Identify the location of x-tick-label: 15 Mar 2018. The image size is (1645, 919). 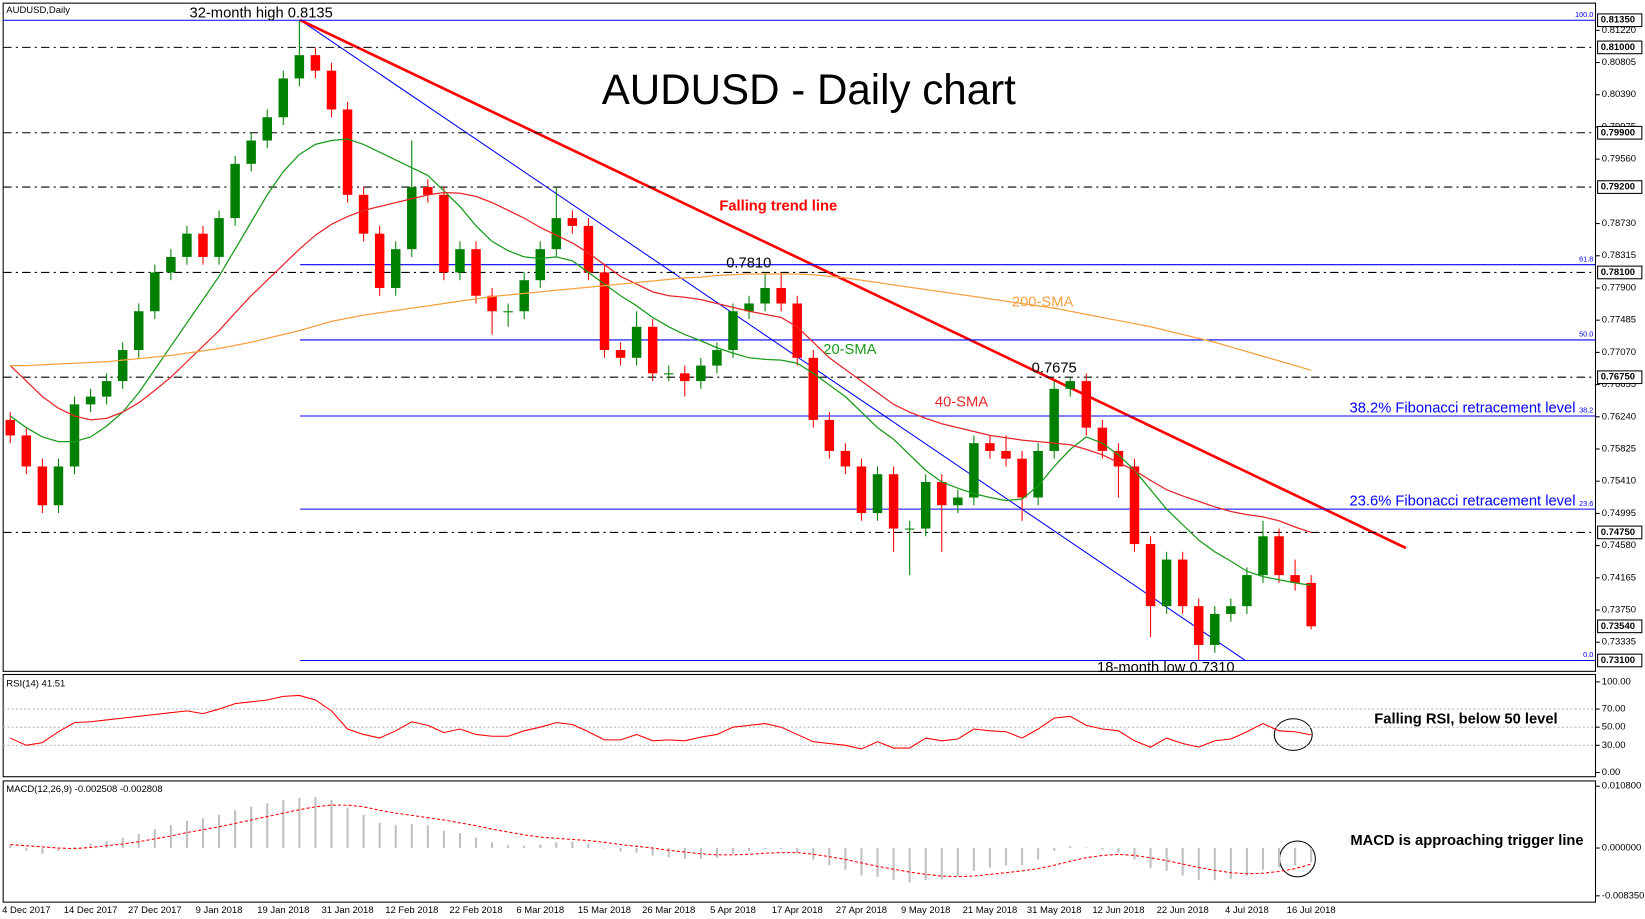
(604, 910).